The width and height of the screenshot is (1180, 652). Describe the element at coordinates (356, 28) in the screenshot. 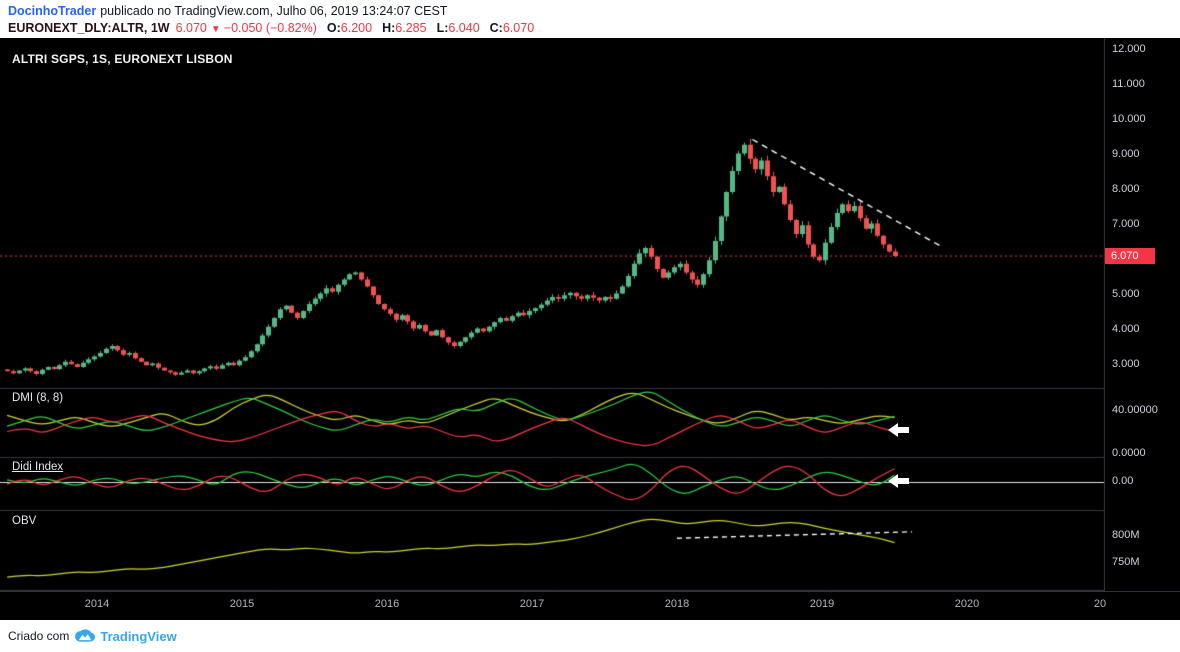

I see `open-value: 6.200` at that location.